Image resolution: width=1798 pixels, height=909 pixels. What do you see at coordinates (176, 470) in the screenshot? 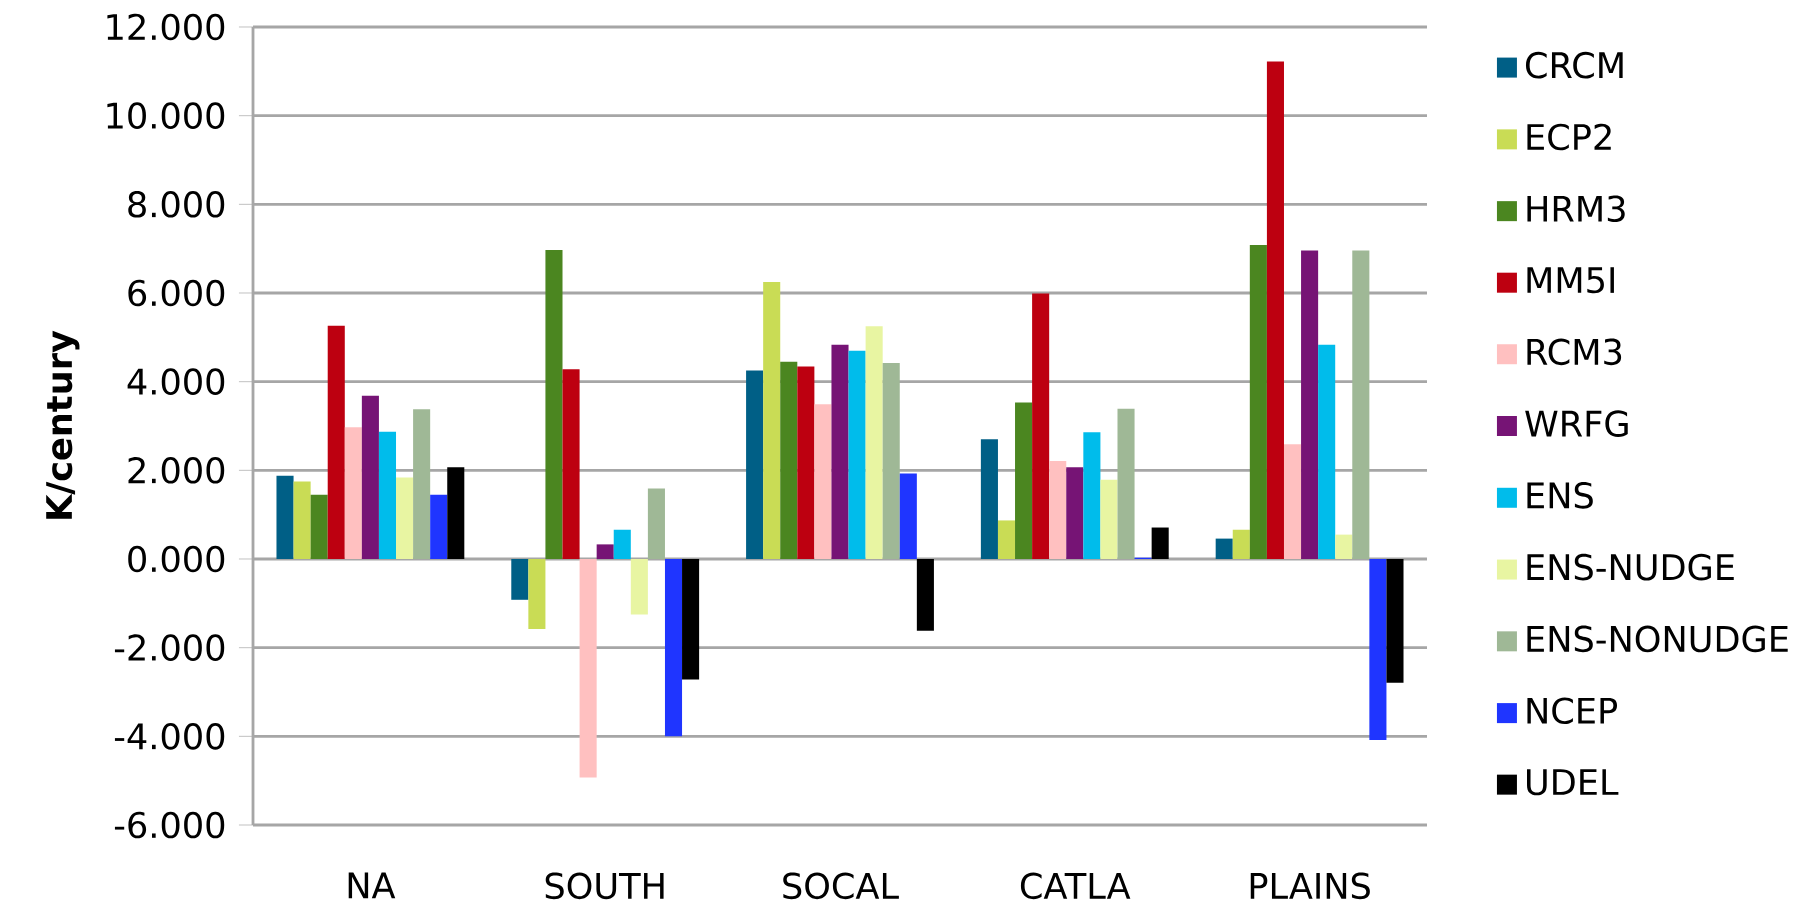
I see `y-tick-label: 2.000` at bounding box center [176, 470].